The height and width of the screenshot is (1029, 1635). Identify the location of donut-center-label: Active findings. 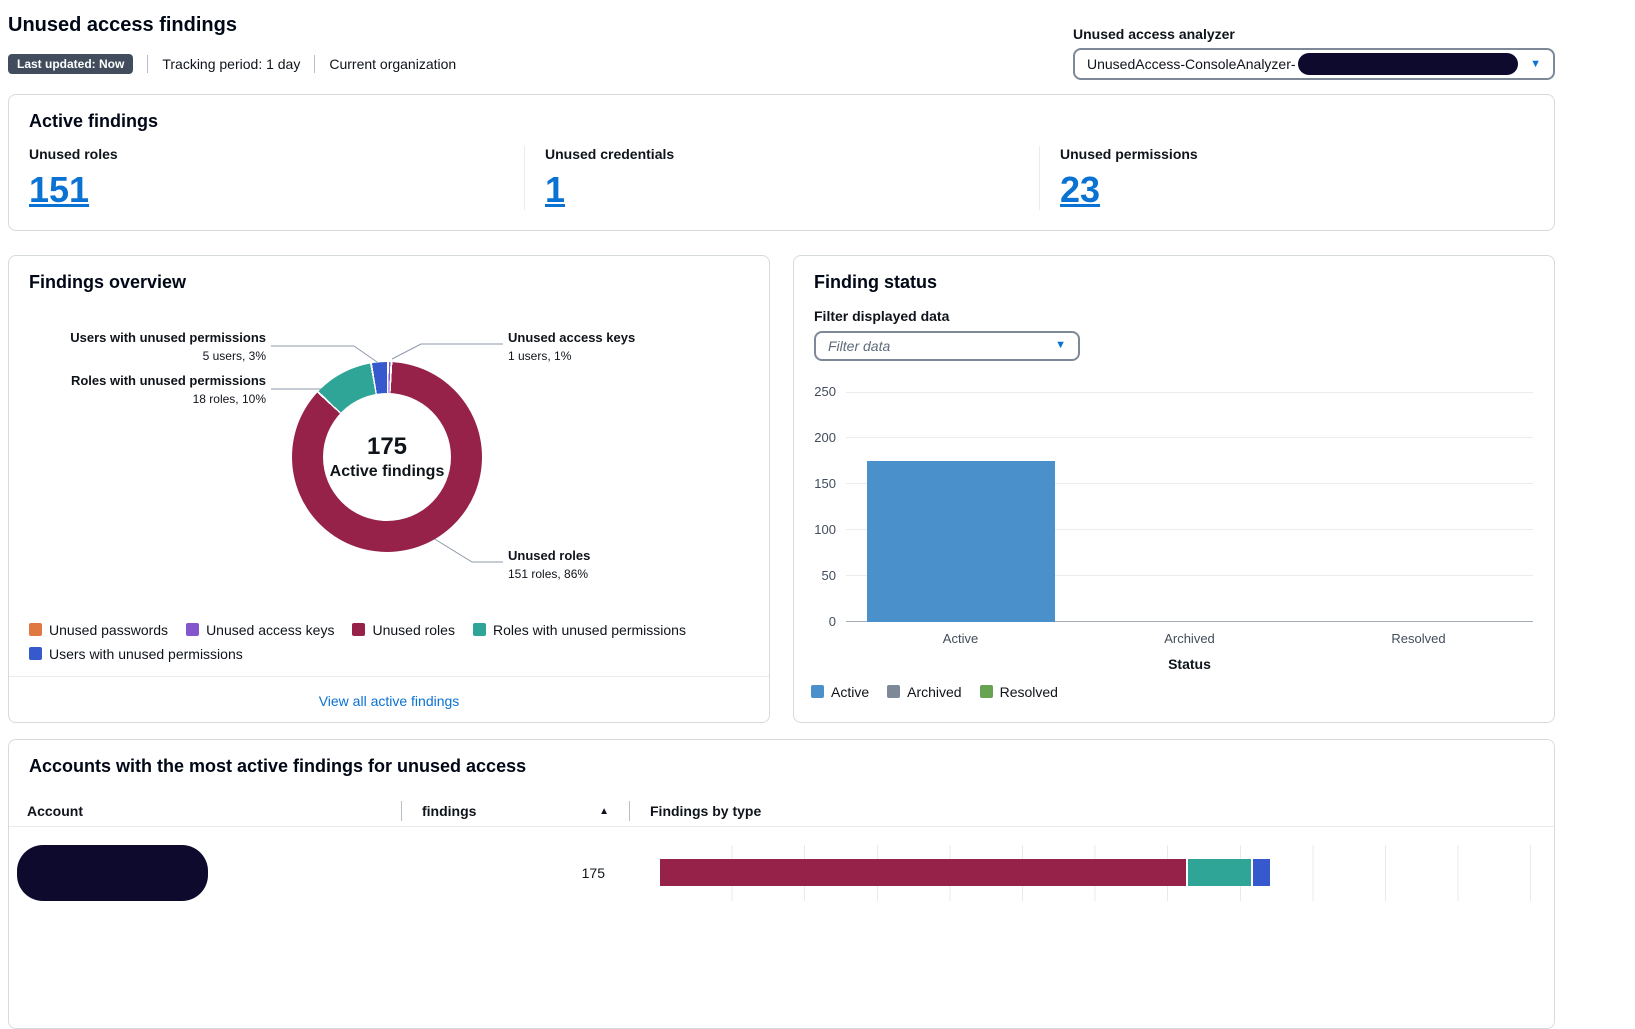
(387, 471).